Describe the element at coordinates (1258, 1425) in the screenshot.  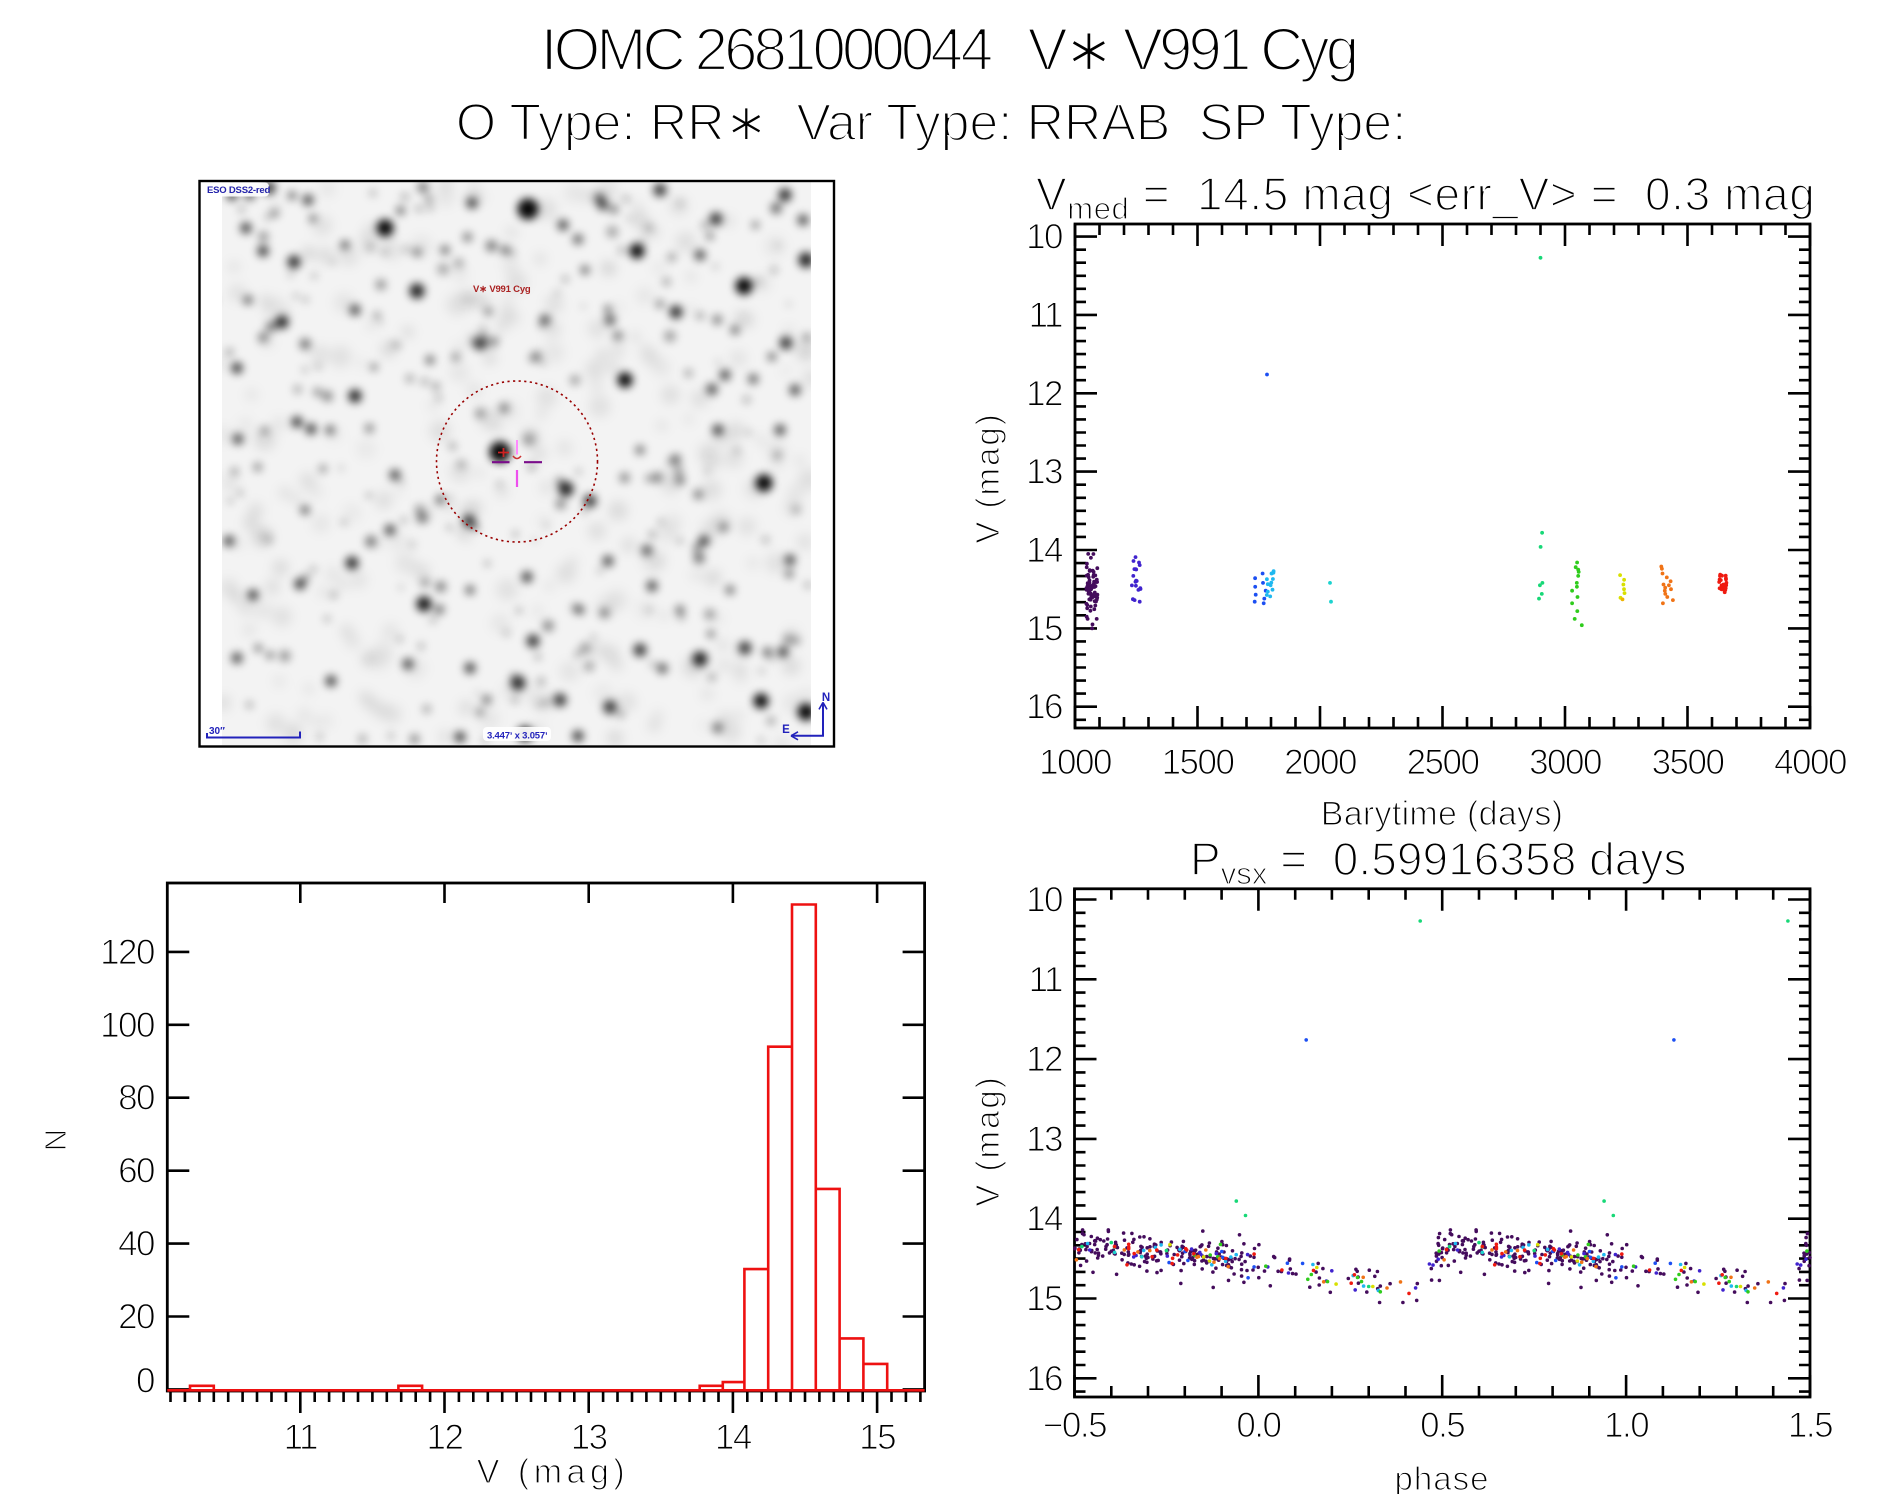
I see `svg-text: 0.0` at that location.